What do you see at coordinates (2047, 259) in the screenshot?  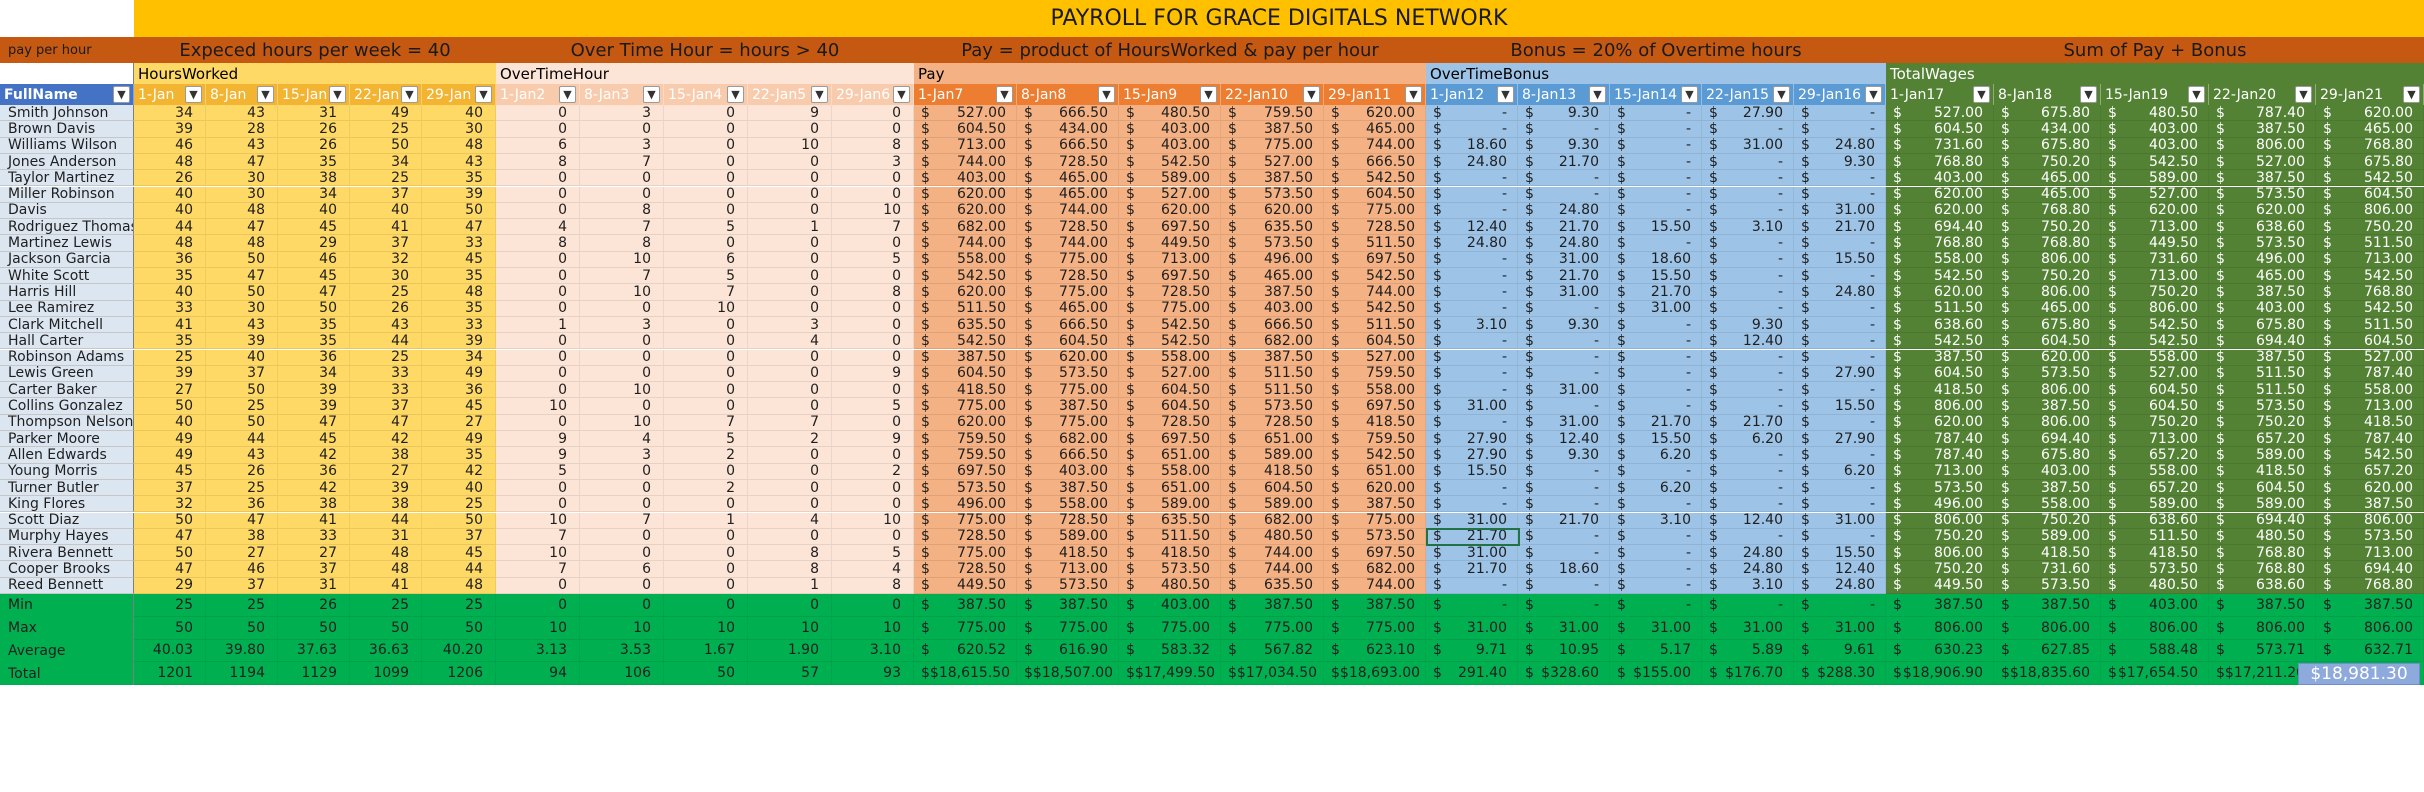 I see `cell-wages-2: $806.00` at bounding box center [2047, 259].